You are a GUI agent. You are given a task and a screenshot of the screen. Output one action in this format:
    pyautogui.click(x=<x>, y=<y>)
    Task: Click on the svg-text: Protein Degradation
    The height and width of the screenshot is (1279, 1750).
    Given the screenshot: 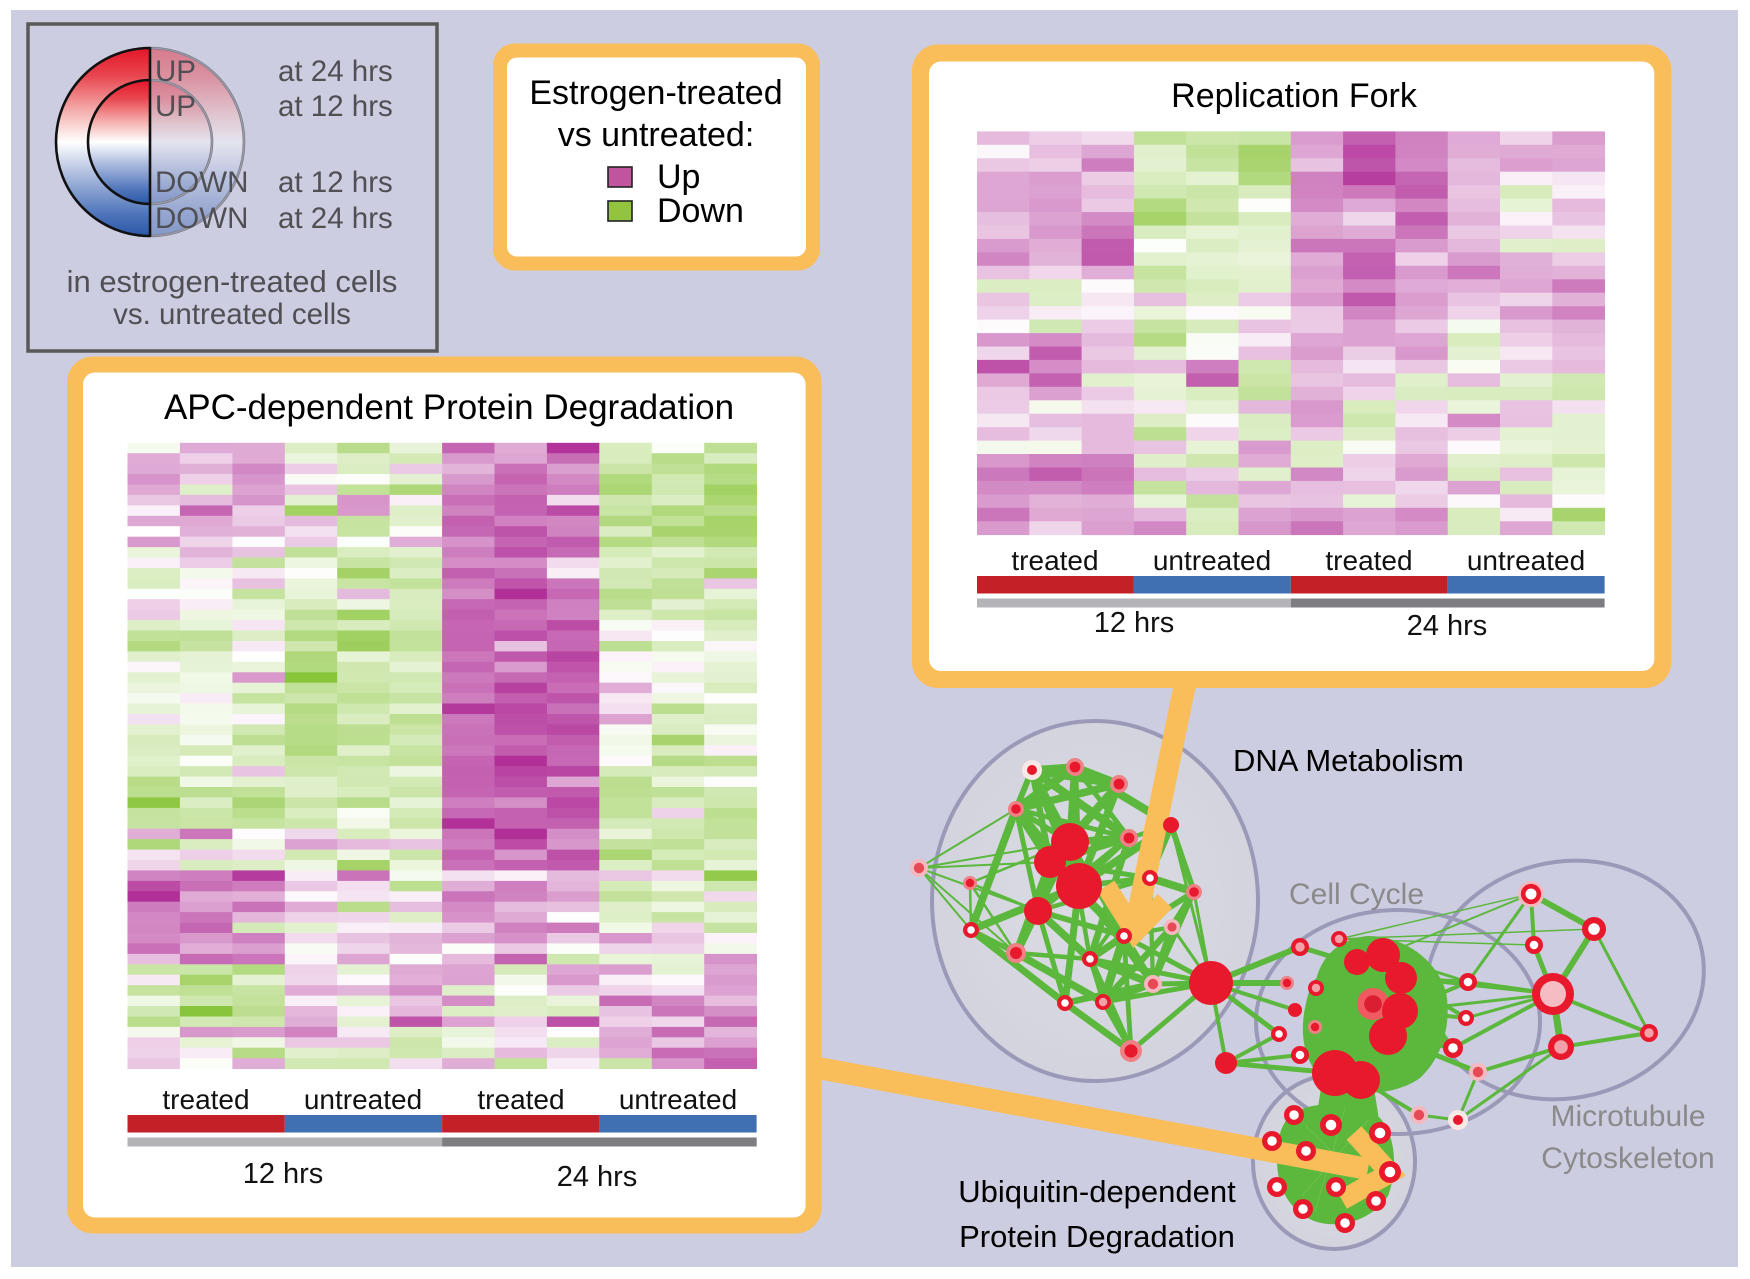 What is the action you would take?
    pyautogui.click(x=1097, y=1236)
    